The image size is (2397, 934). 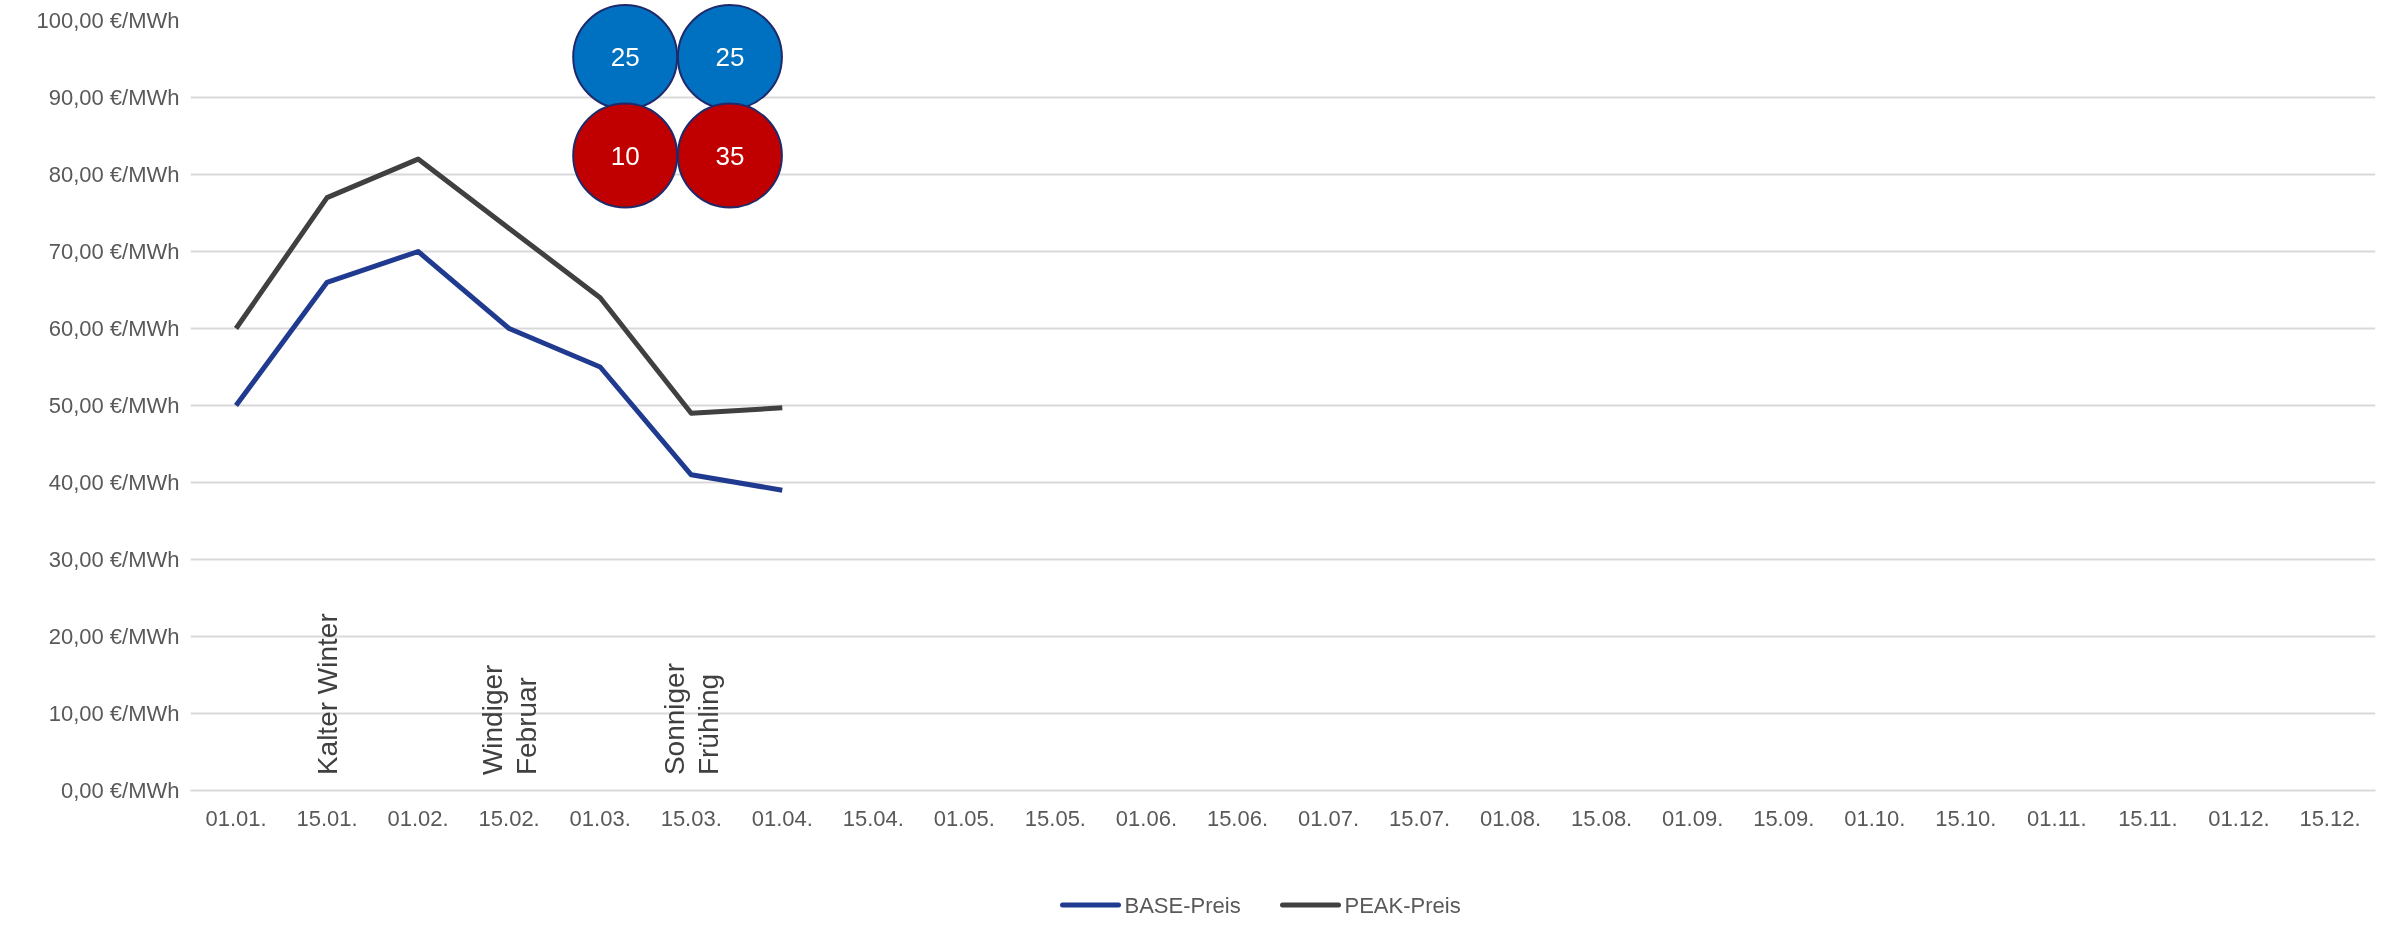 What do you see at coordinates (964, 818) in the screenshot?
I see `x-tick-label: 01.05.` at bounding box center [964, 818].